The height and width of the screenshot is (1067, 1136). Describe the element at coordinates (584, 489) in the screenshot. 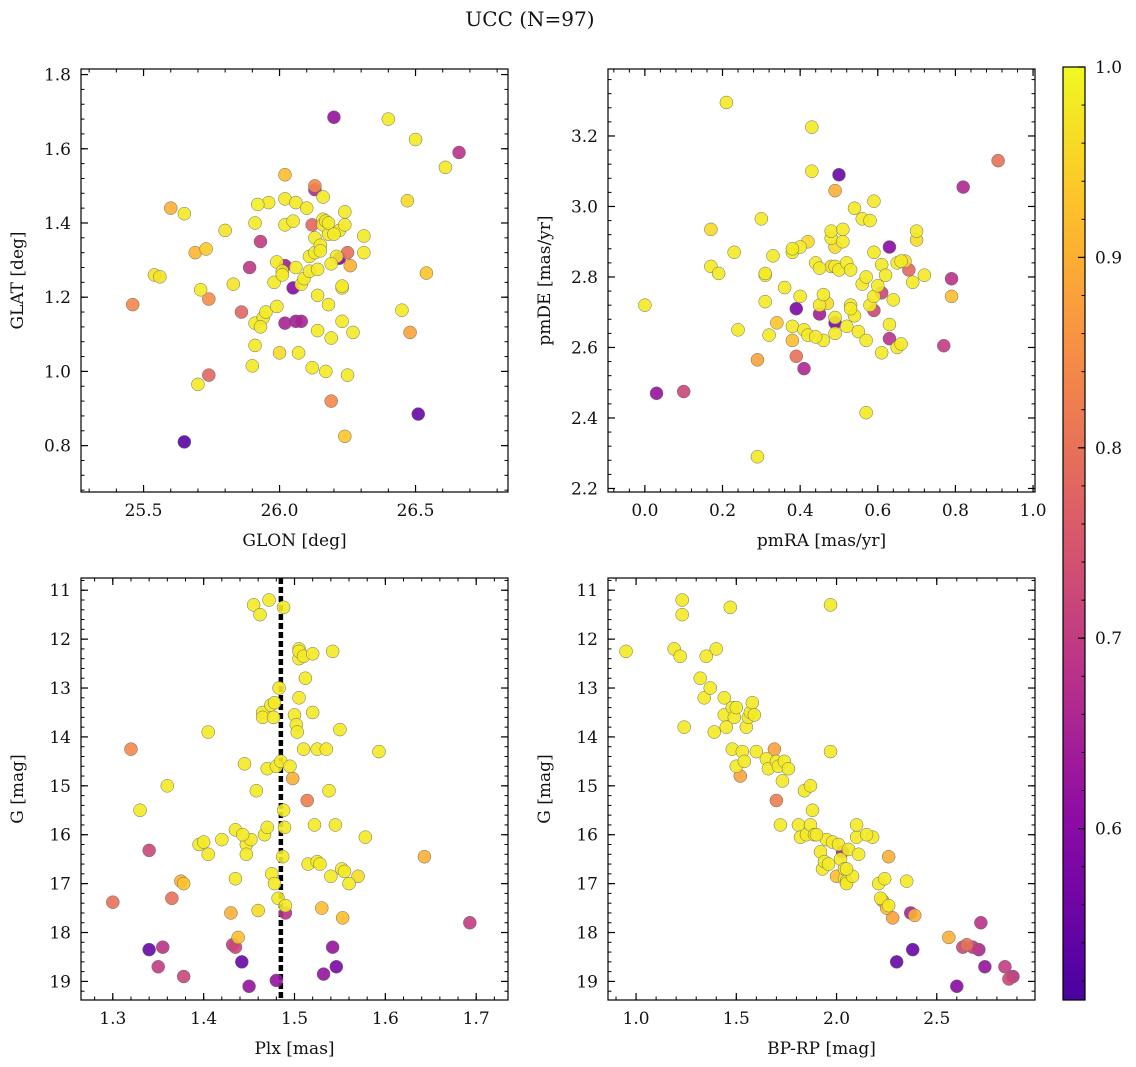

I see `y-tick-label: 2.2` at that location.